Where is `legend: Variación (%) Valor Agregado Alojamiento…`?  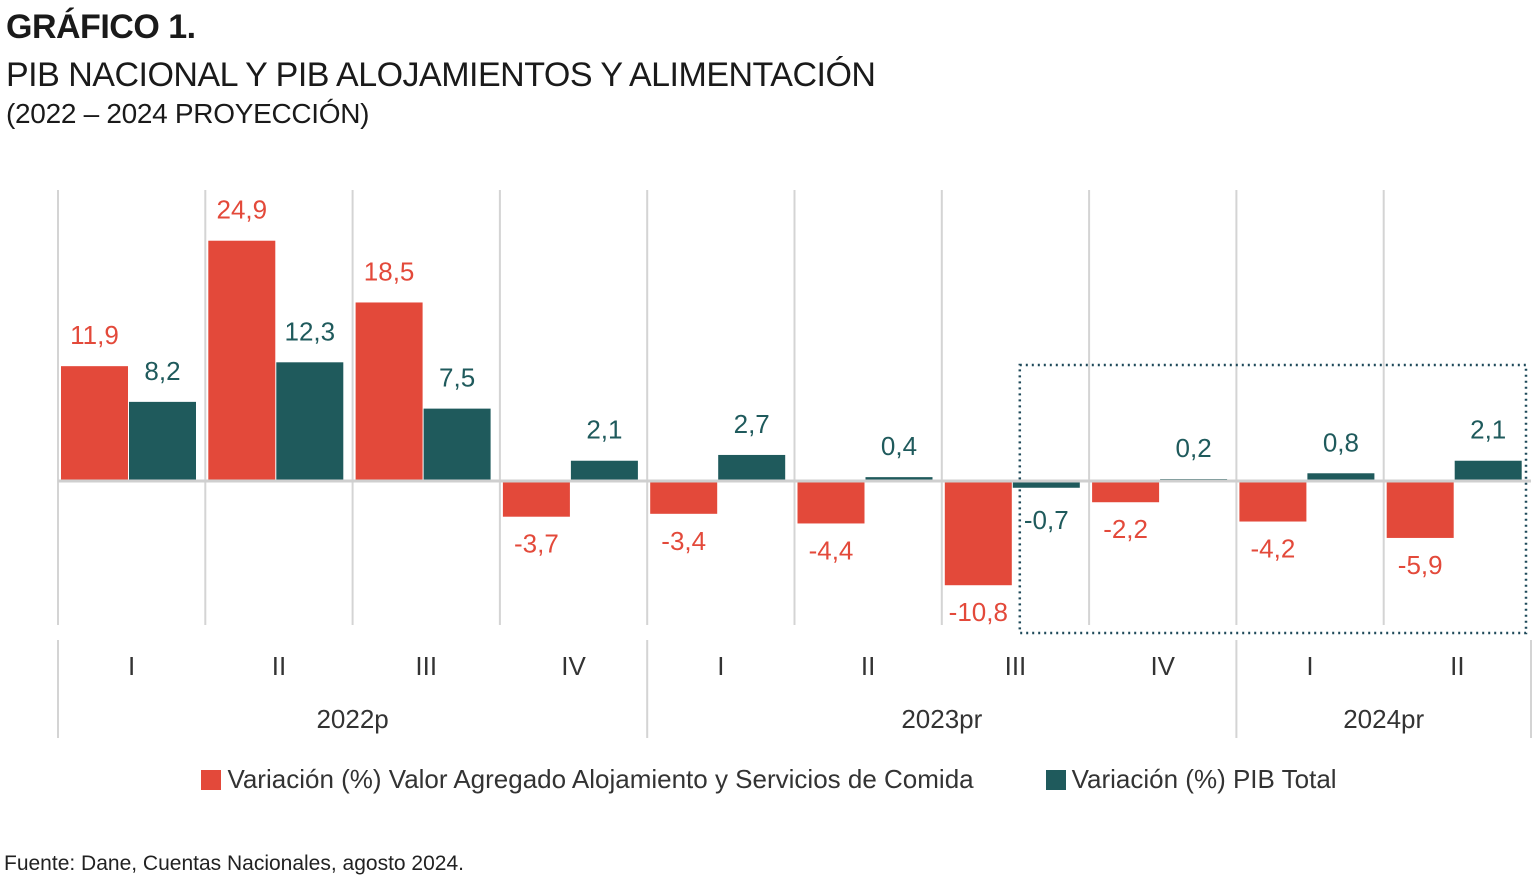
legend: Variación (%) Valor Agregado Alojamiento… is located at coordinates (769, 779).